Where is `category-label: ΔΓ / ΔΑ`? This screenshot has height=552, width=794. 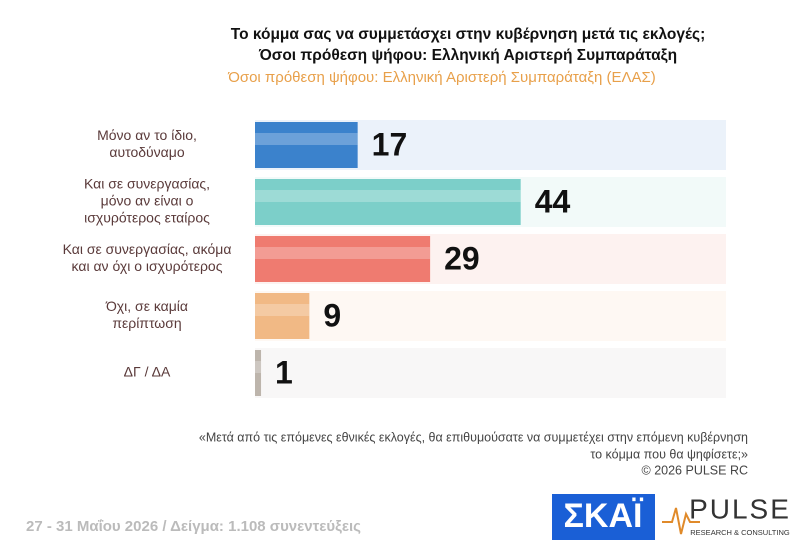 category-label: ΔΓ / ΔΑ is located at coordinates (147, 372).